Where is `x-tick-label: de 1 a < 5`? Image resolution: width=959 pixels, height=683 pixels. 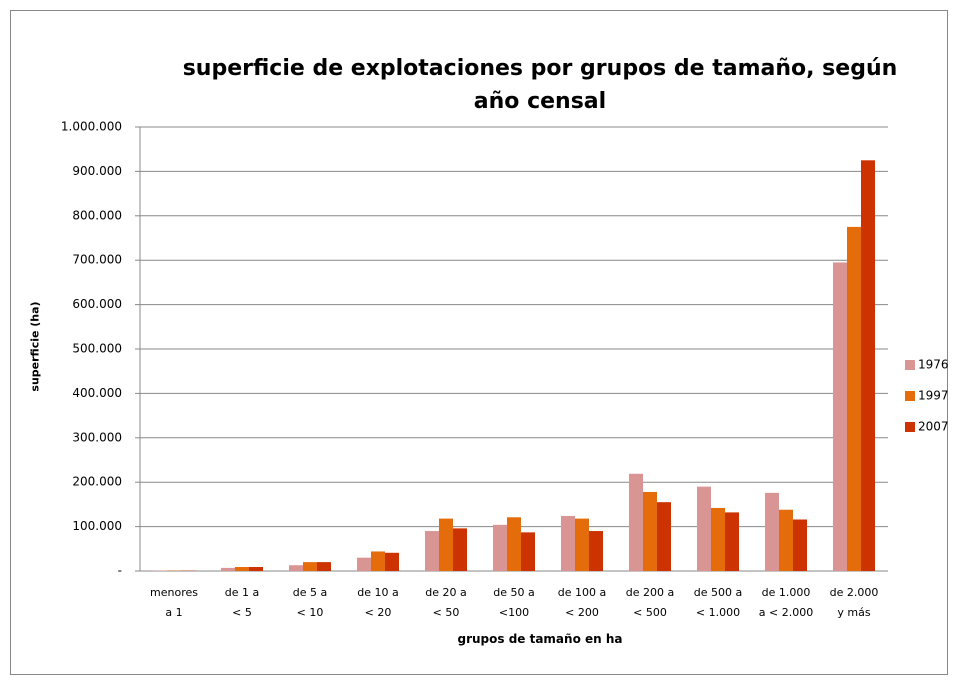 x-tick-label: de 1 a < 5 is located at coordinates (242, 602).